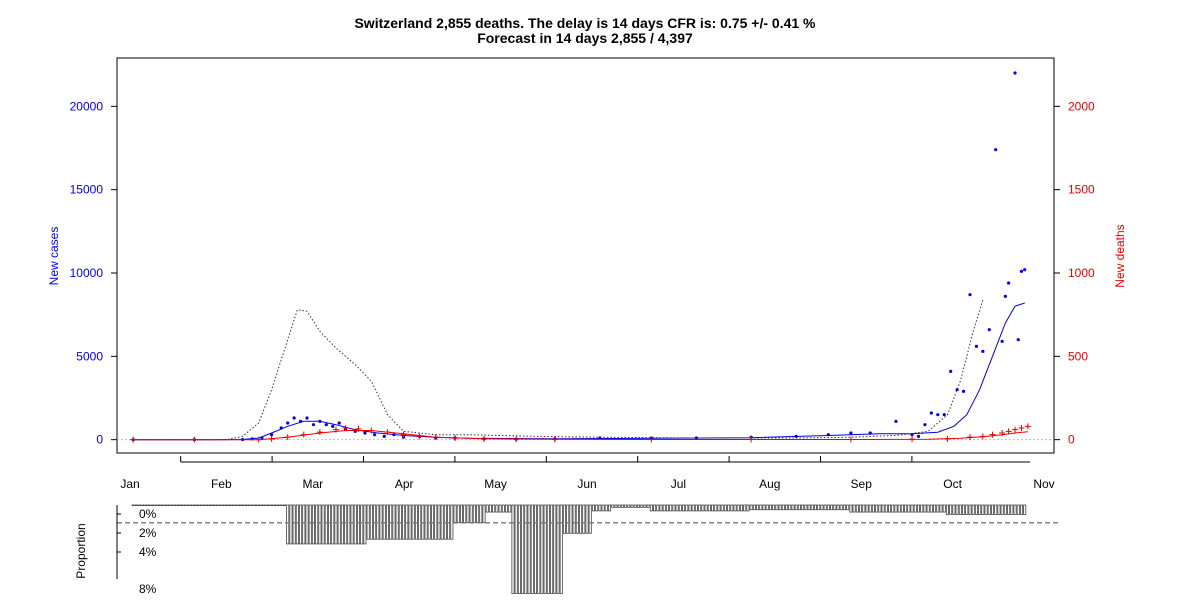 This screenshot has width=1200, height=600. Describe the element at coordinates (148, 552) in the screenshot. I see `proportion-tick-label: 4%` at that location.